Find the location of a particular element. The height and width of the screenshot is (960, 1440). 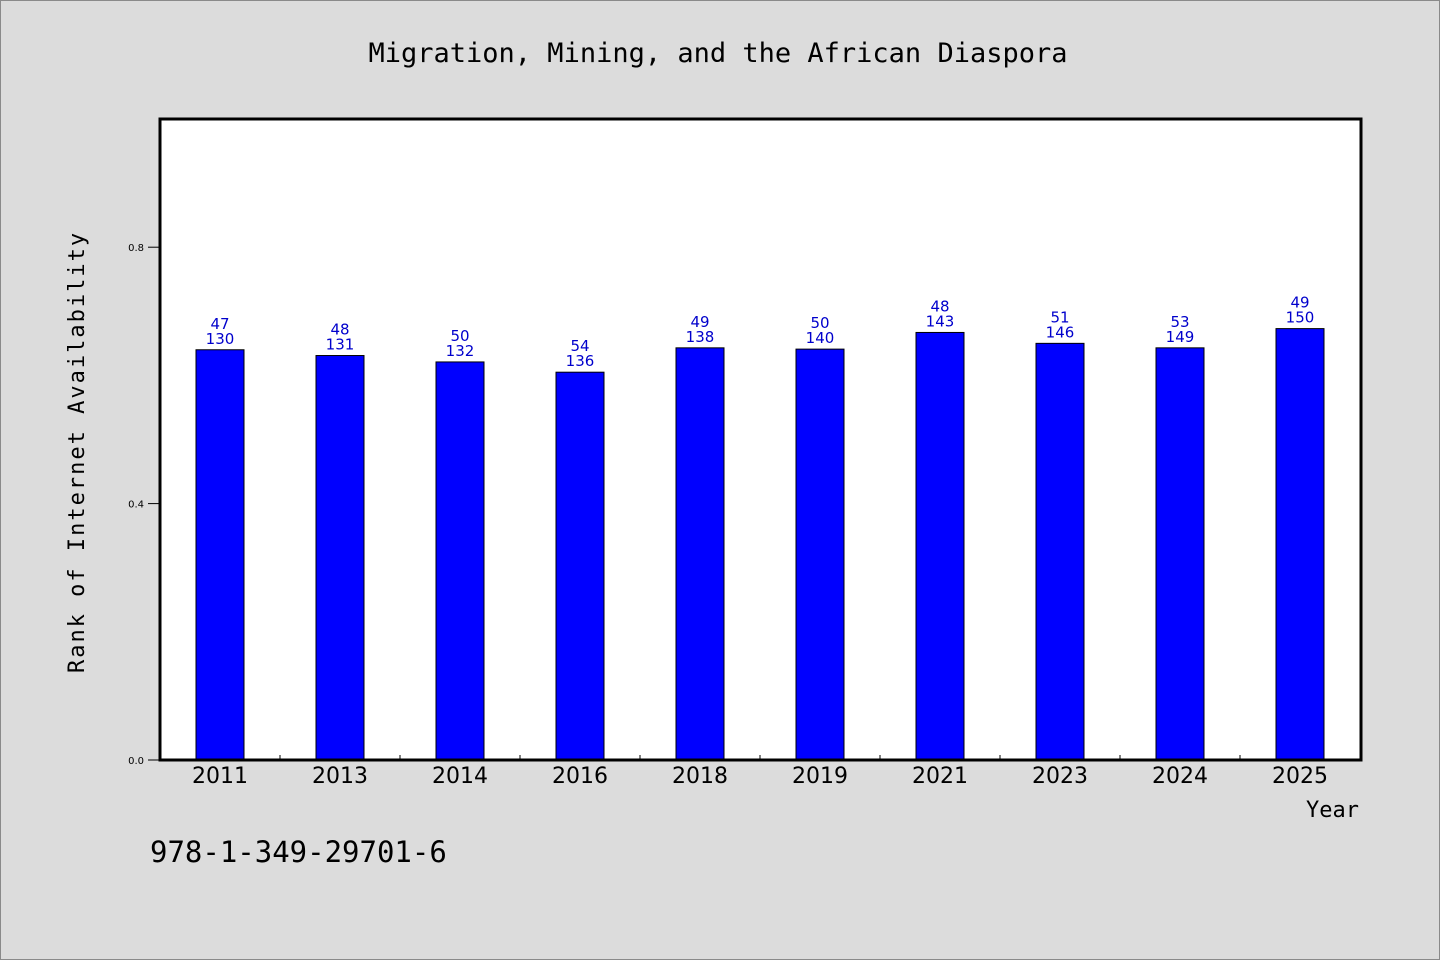

data-label-bottom-2025: 150 is located at coordinates (1300, 318).